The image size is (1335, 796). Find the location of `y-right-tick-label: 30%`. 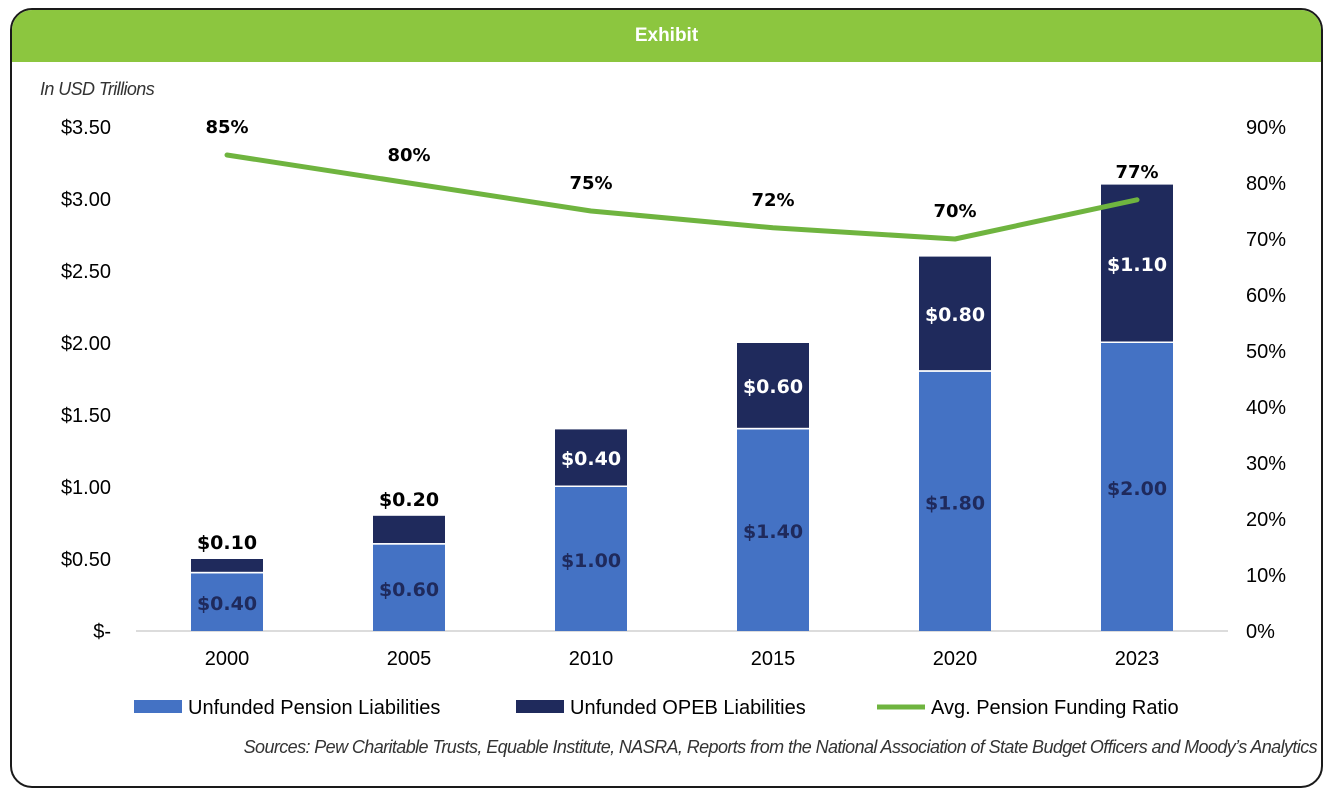

y-right-tick-label: 30% is located at coordinates (1266, 464).